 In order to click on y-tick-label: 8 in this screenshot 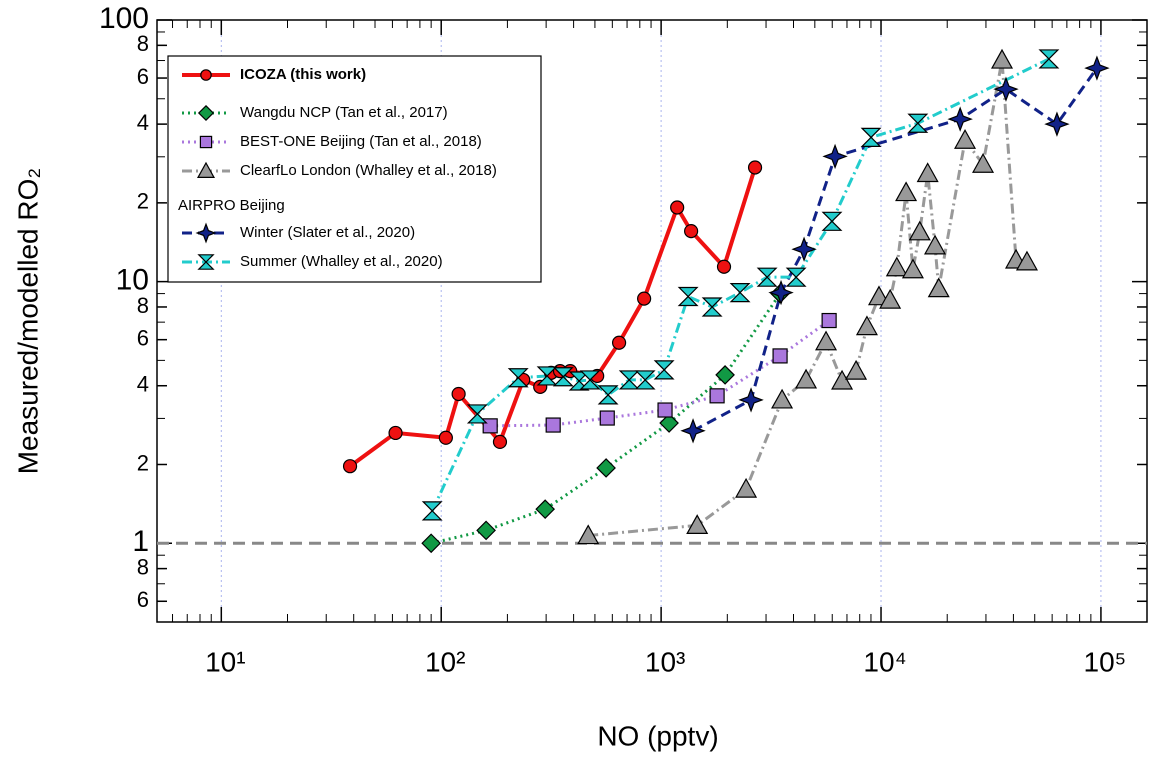, I will do `click(143, 566)`.